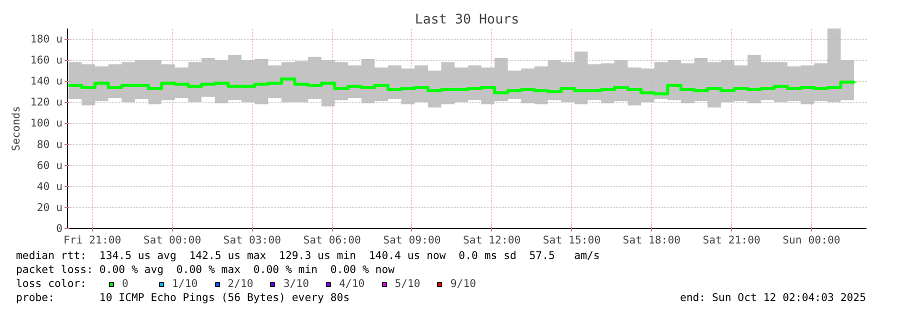 Image resolution: width=897 pixels, height=310 pixels. Describe the element at coordinates (773, 298) in the screenshot. I see `text: end: Sun Oct 12 02:04:03 2025` at that location.